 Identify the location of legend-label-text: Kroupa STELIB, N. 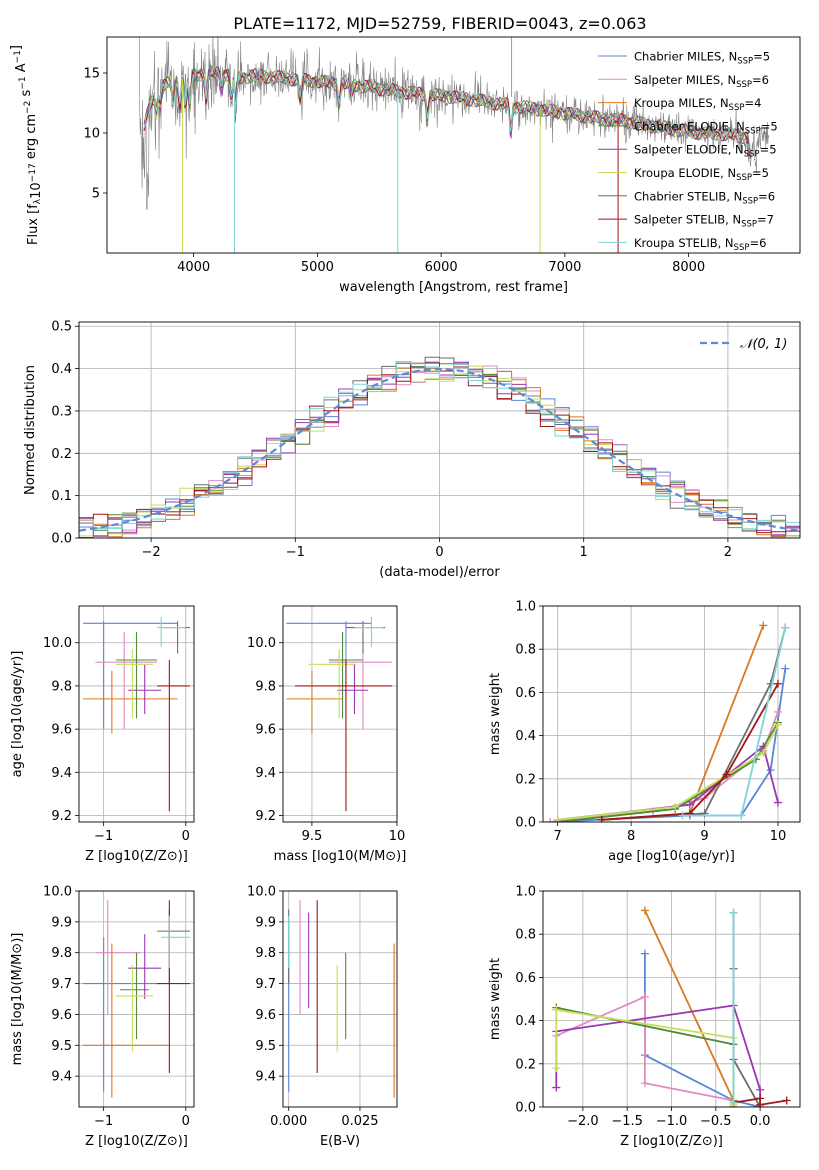
(684, 243).